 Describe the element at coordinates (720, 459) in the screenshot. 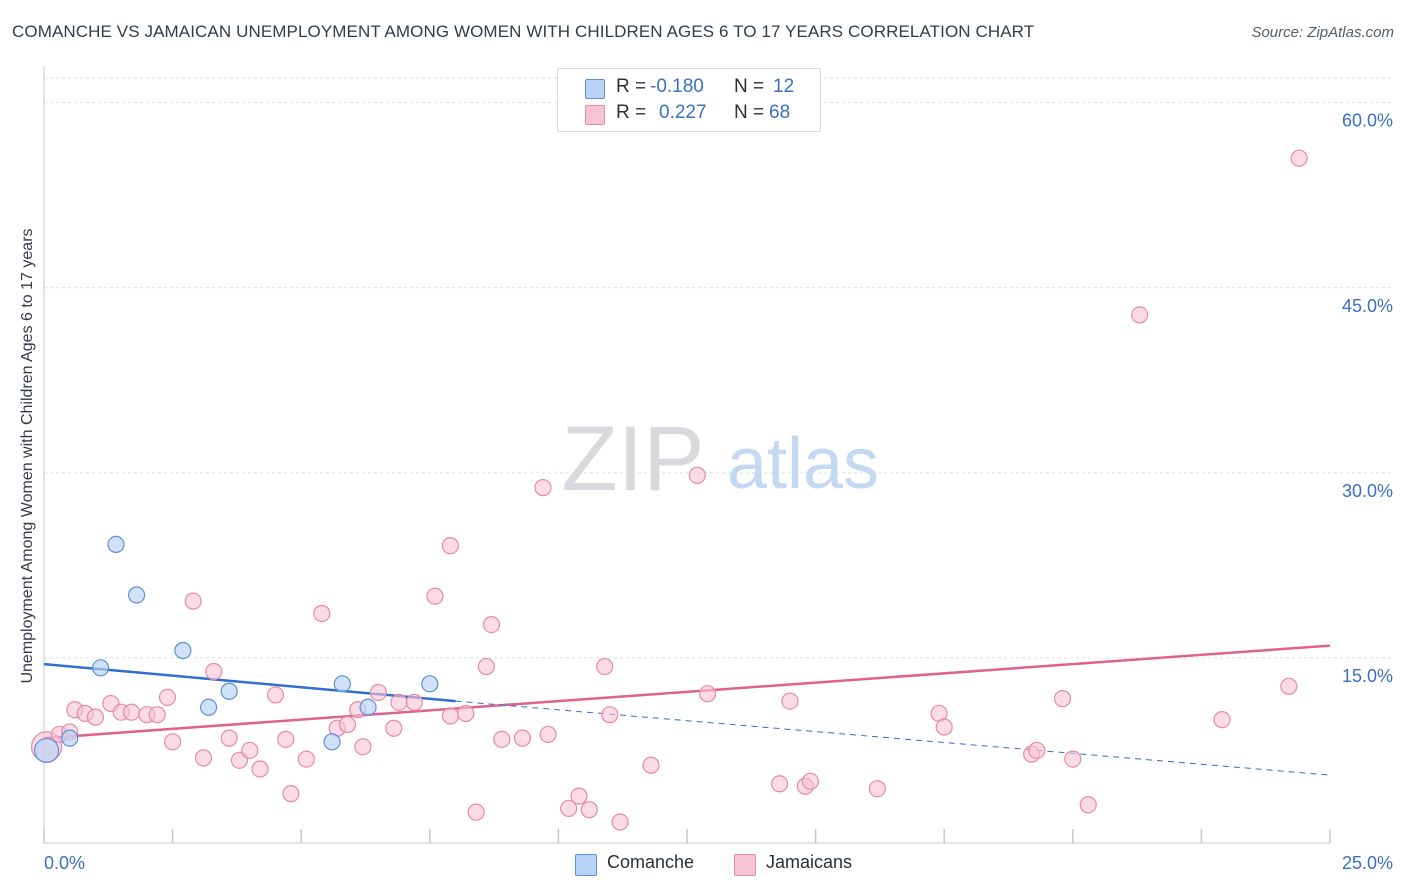

I see `watermark: ZIP atlas` at that location.